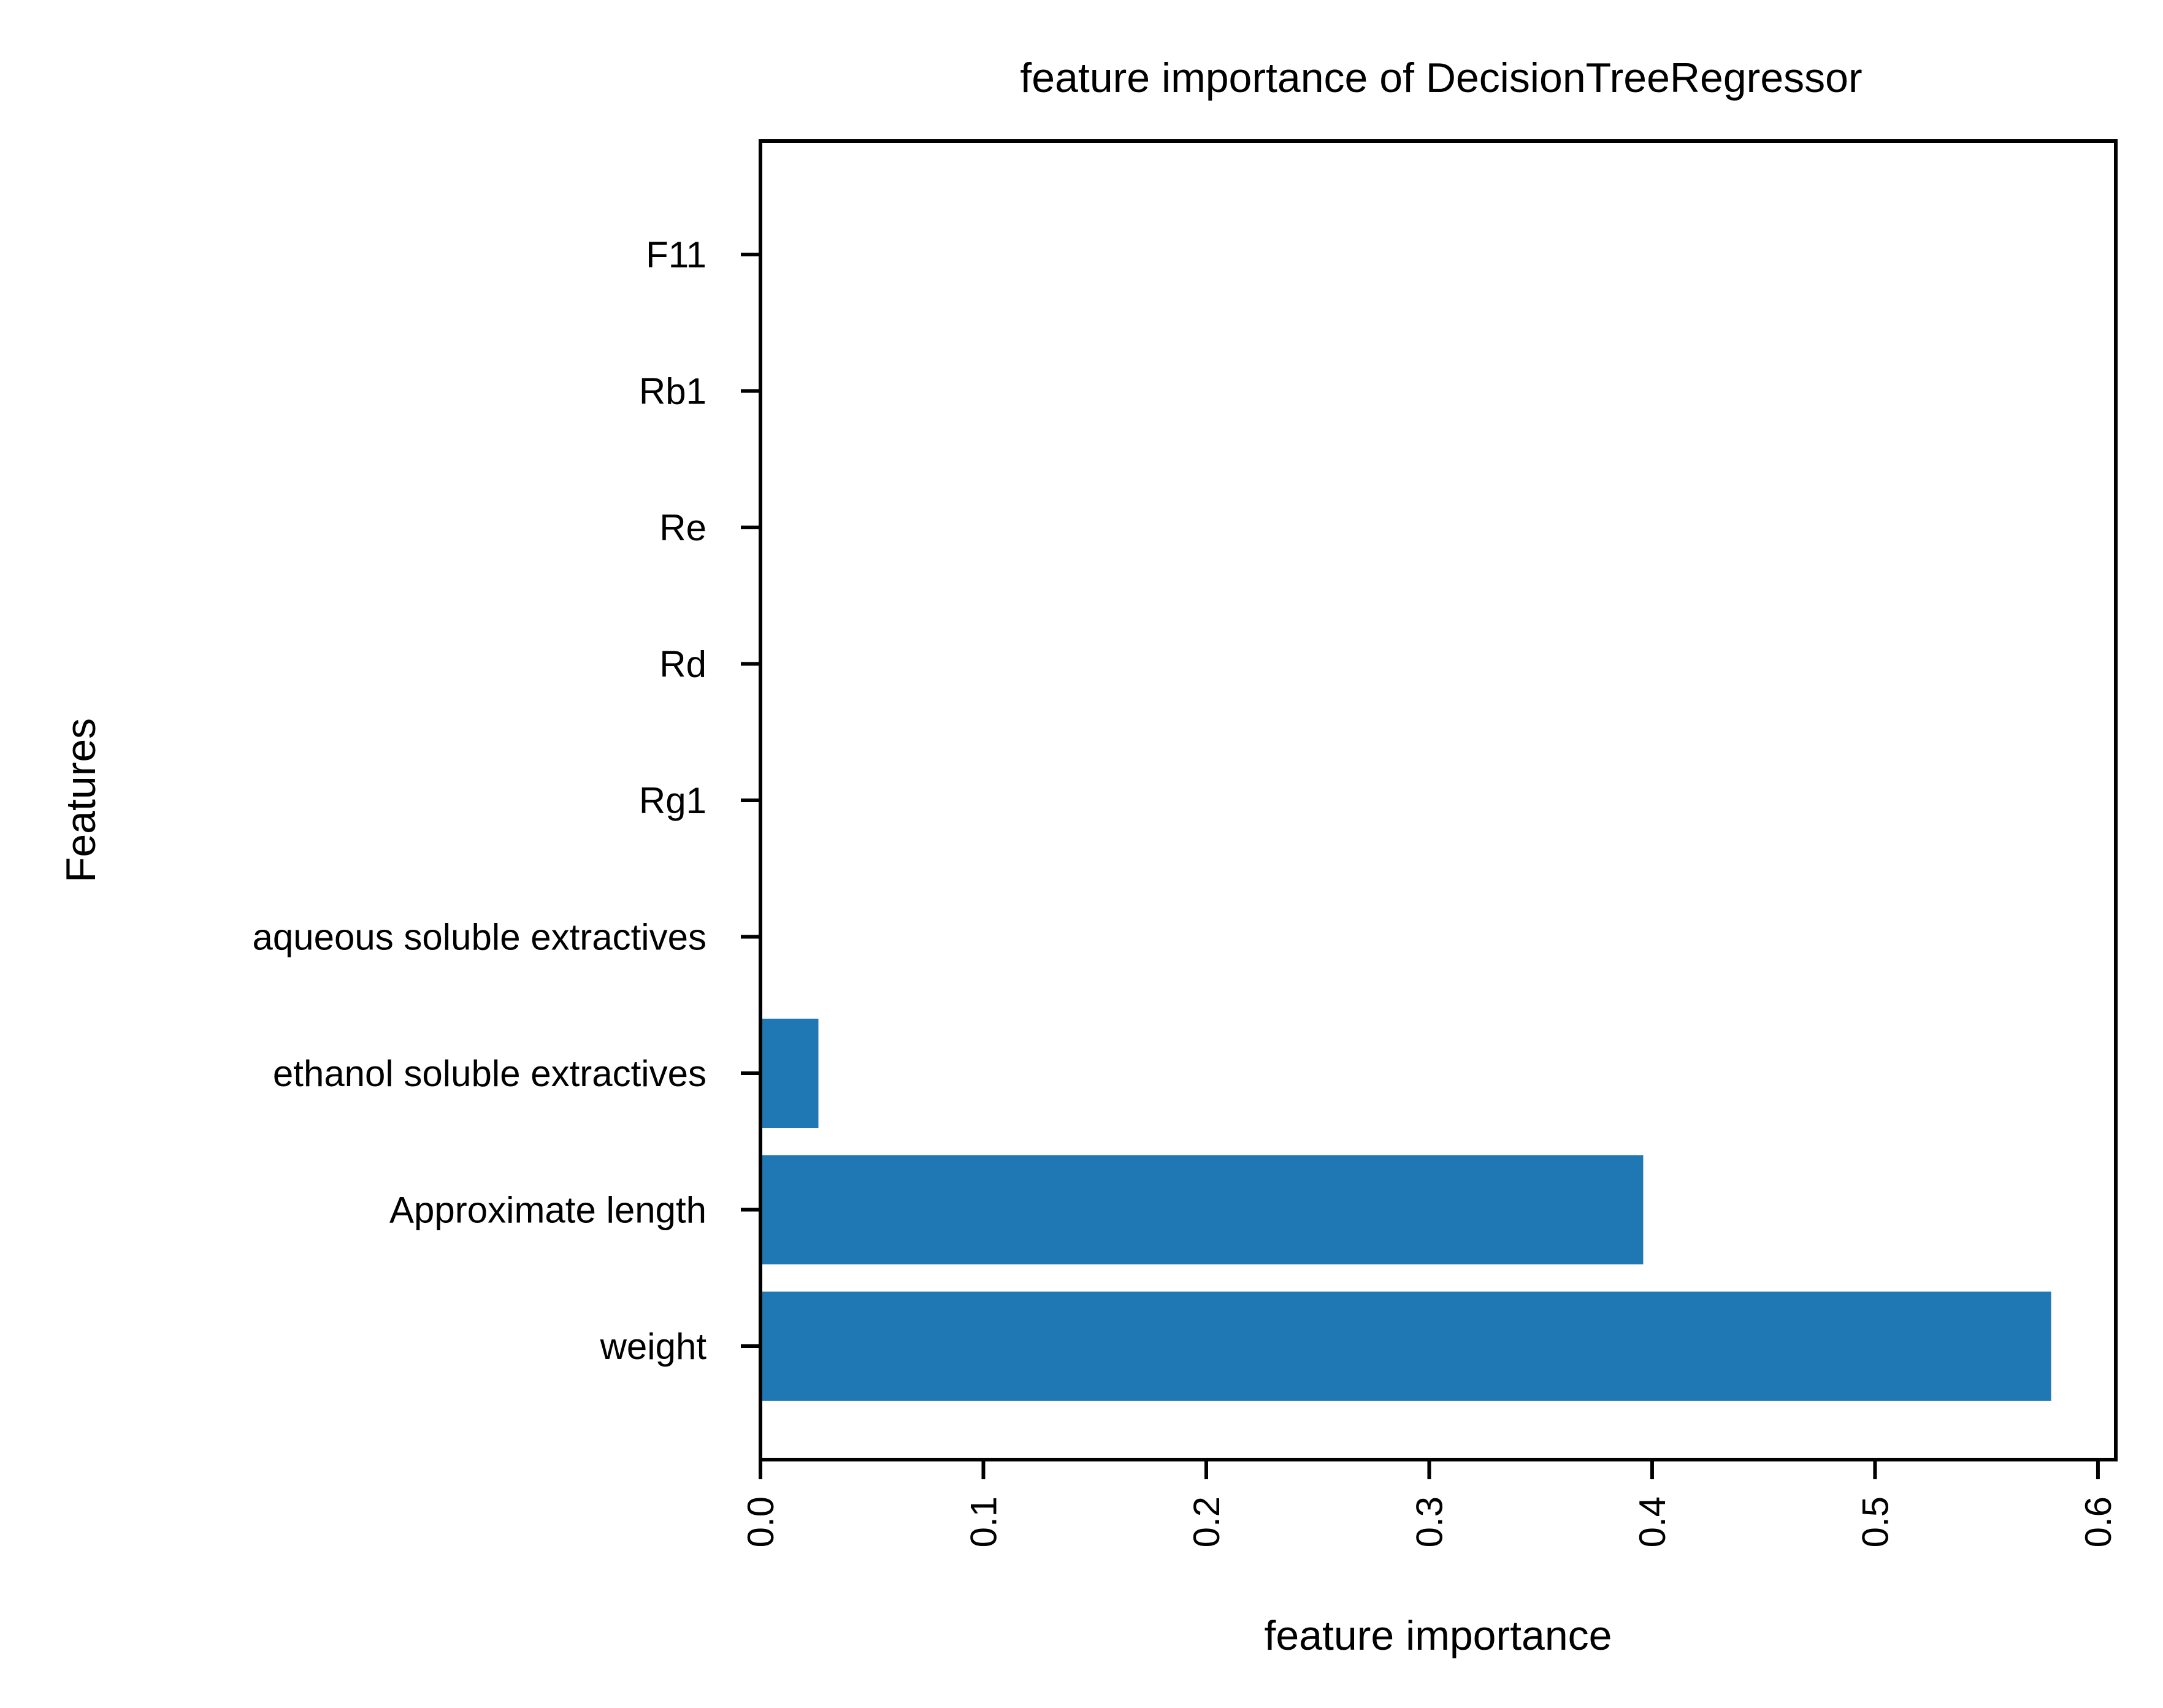 The image size is (2163, 1708). What do you see at coordinates (2099, 1522) in the screenshot?
I see `x-tick-label: 0.6` at bounding box center [2099, 1522].